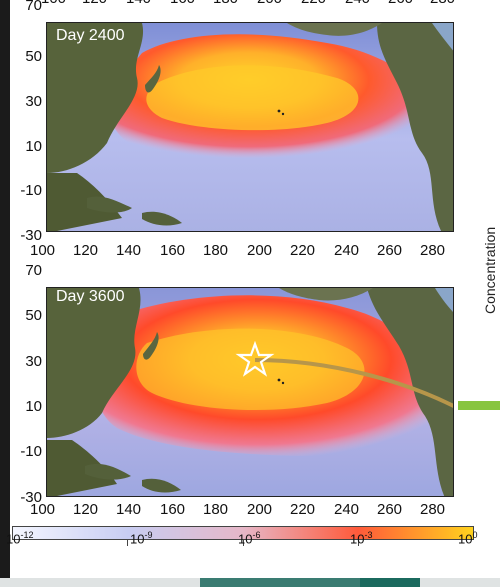 The height and width of the screenshot is (587, 500). I want to click on top-xtick: 160, so click(182, 3).